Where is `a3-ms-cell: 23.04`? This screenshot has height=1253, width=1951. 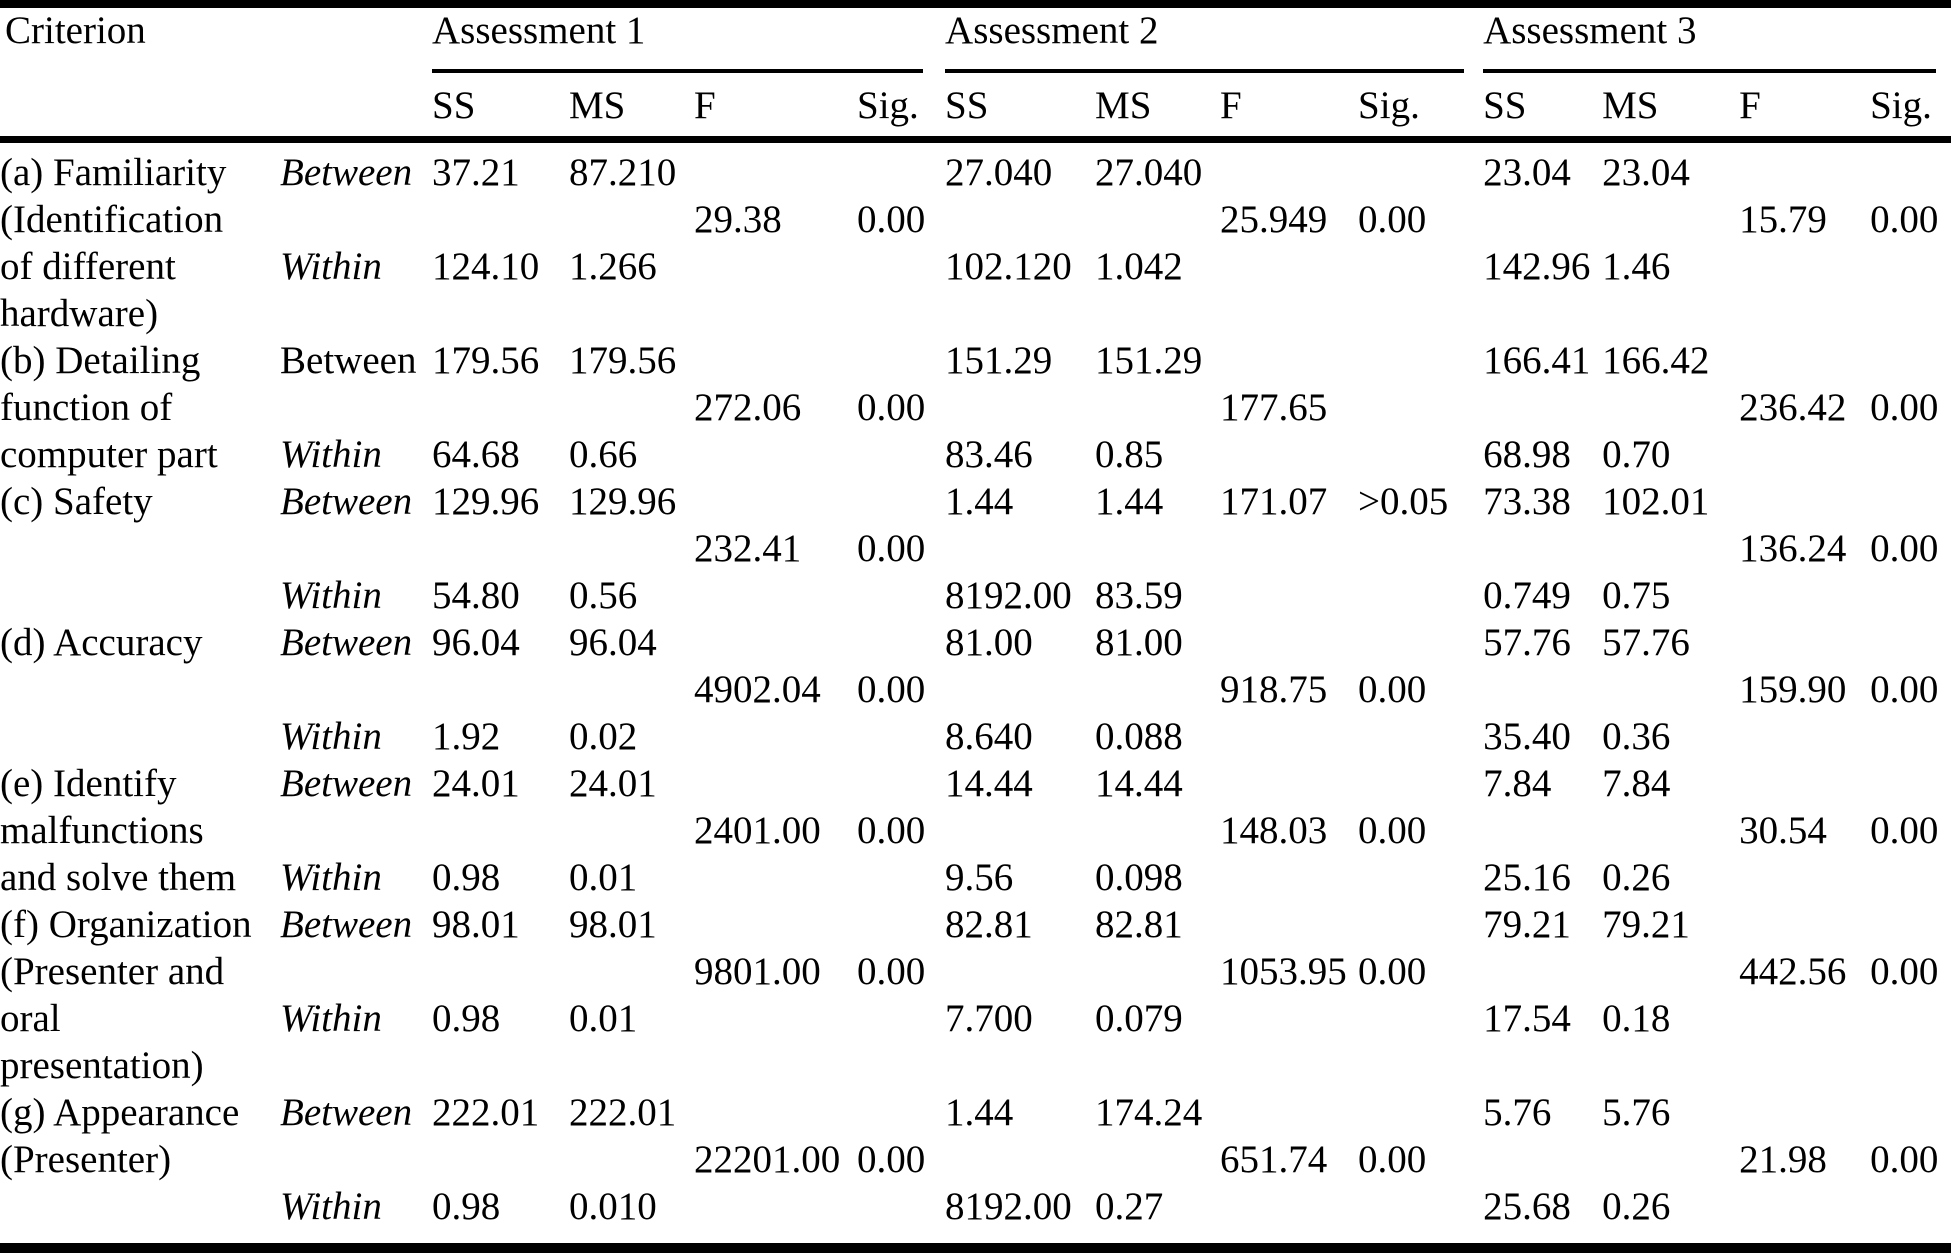 a3-ms-cell: 23.04 is located at coordinates (1646, 172).